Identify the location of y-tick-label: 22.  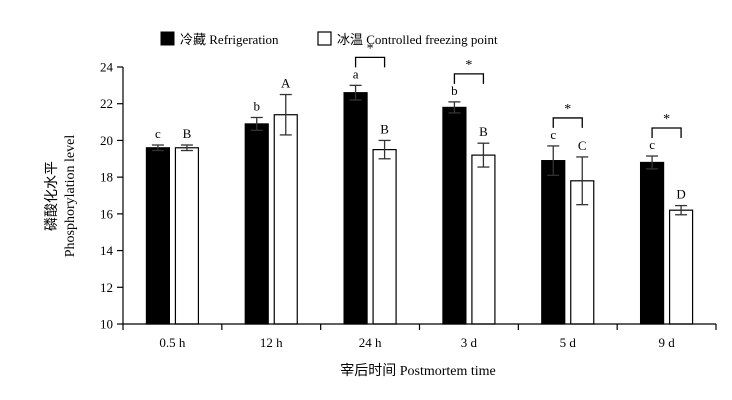
(106, 103).